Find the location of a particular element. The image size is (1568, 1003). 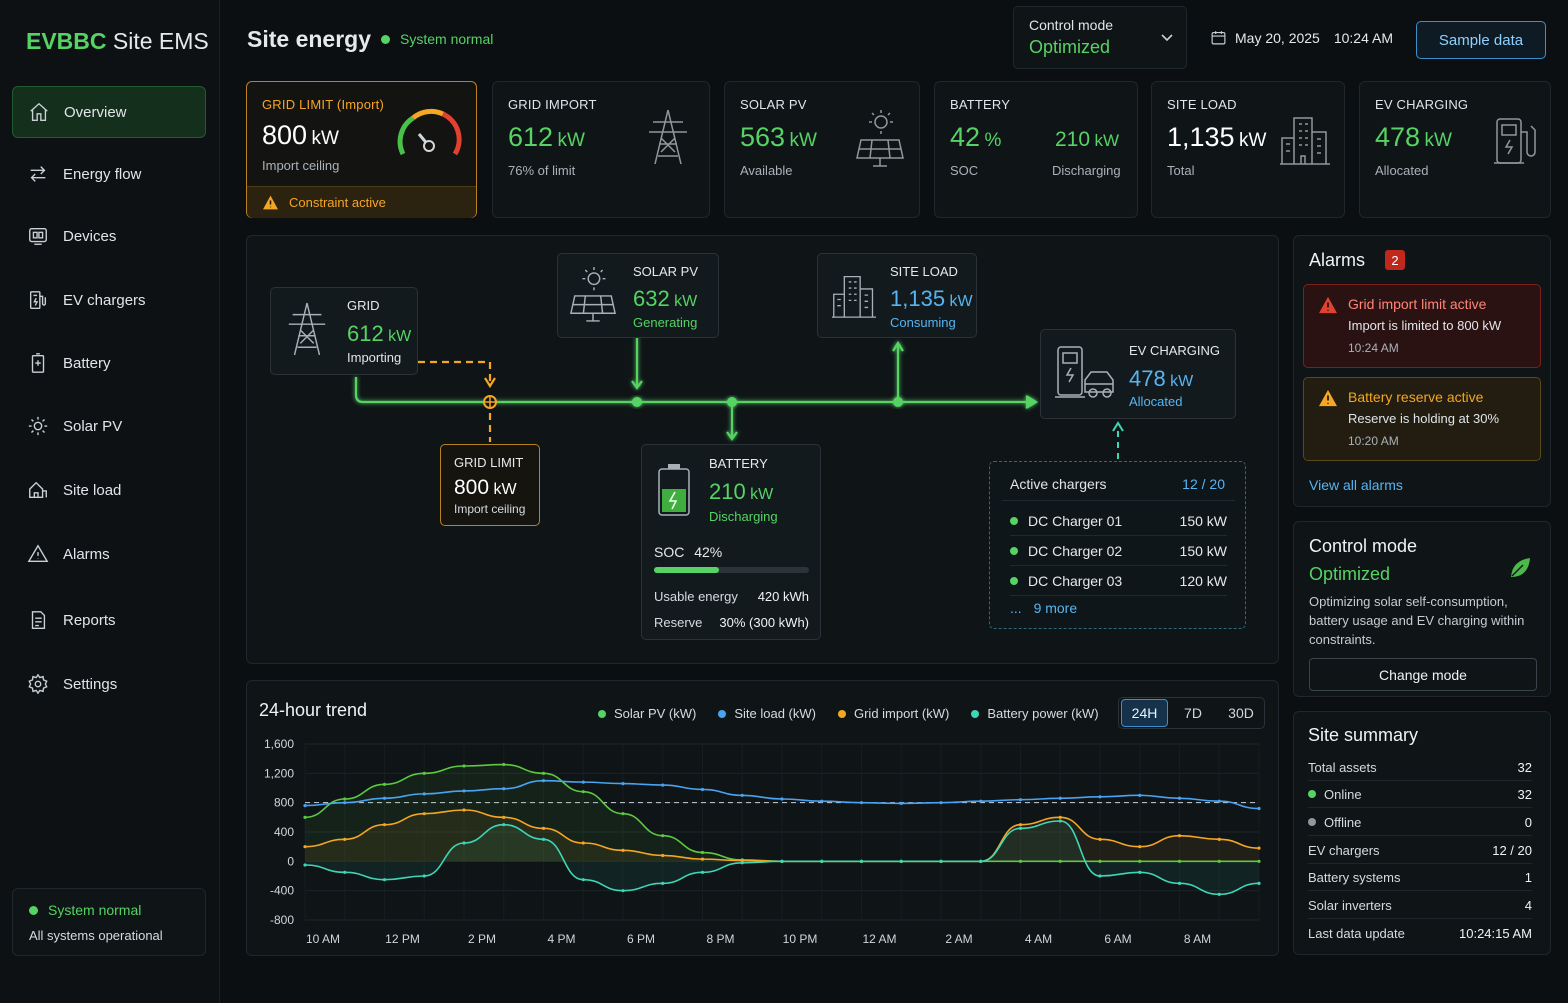

x-tick-label: 2 PM is located at coordinates (482, 939).